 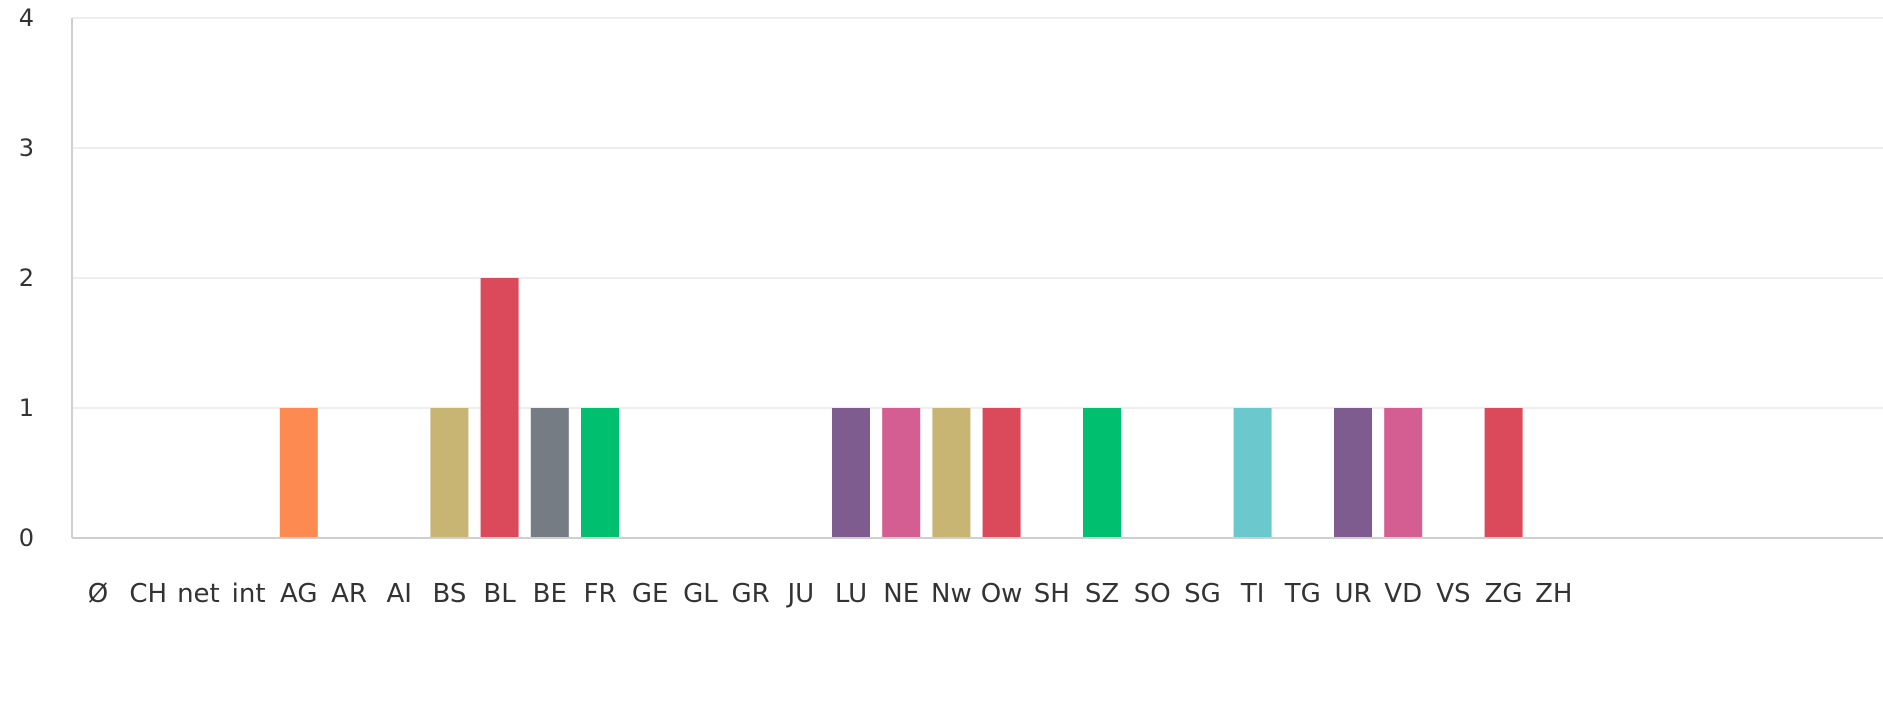 What do you see at coordinates (26, 408) in the screenshot?
I see `y-tick-label: 1` at bounding box center [26, 408].